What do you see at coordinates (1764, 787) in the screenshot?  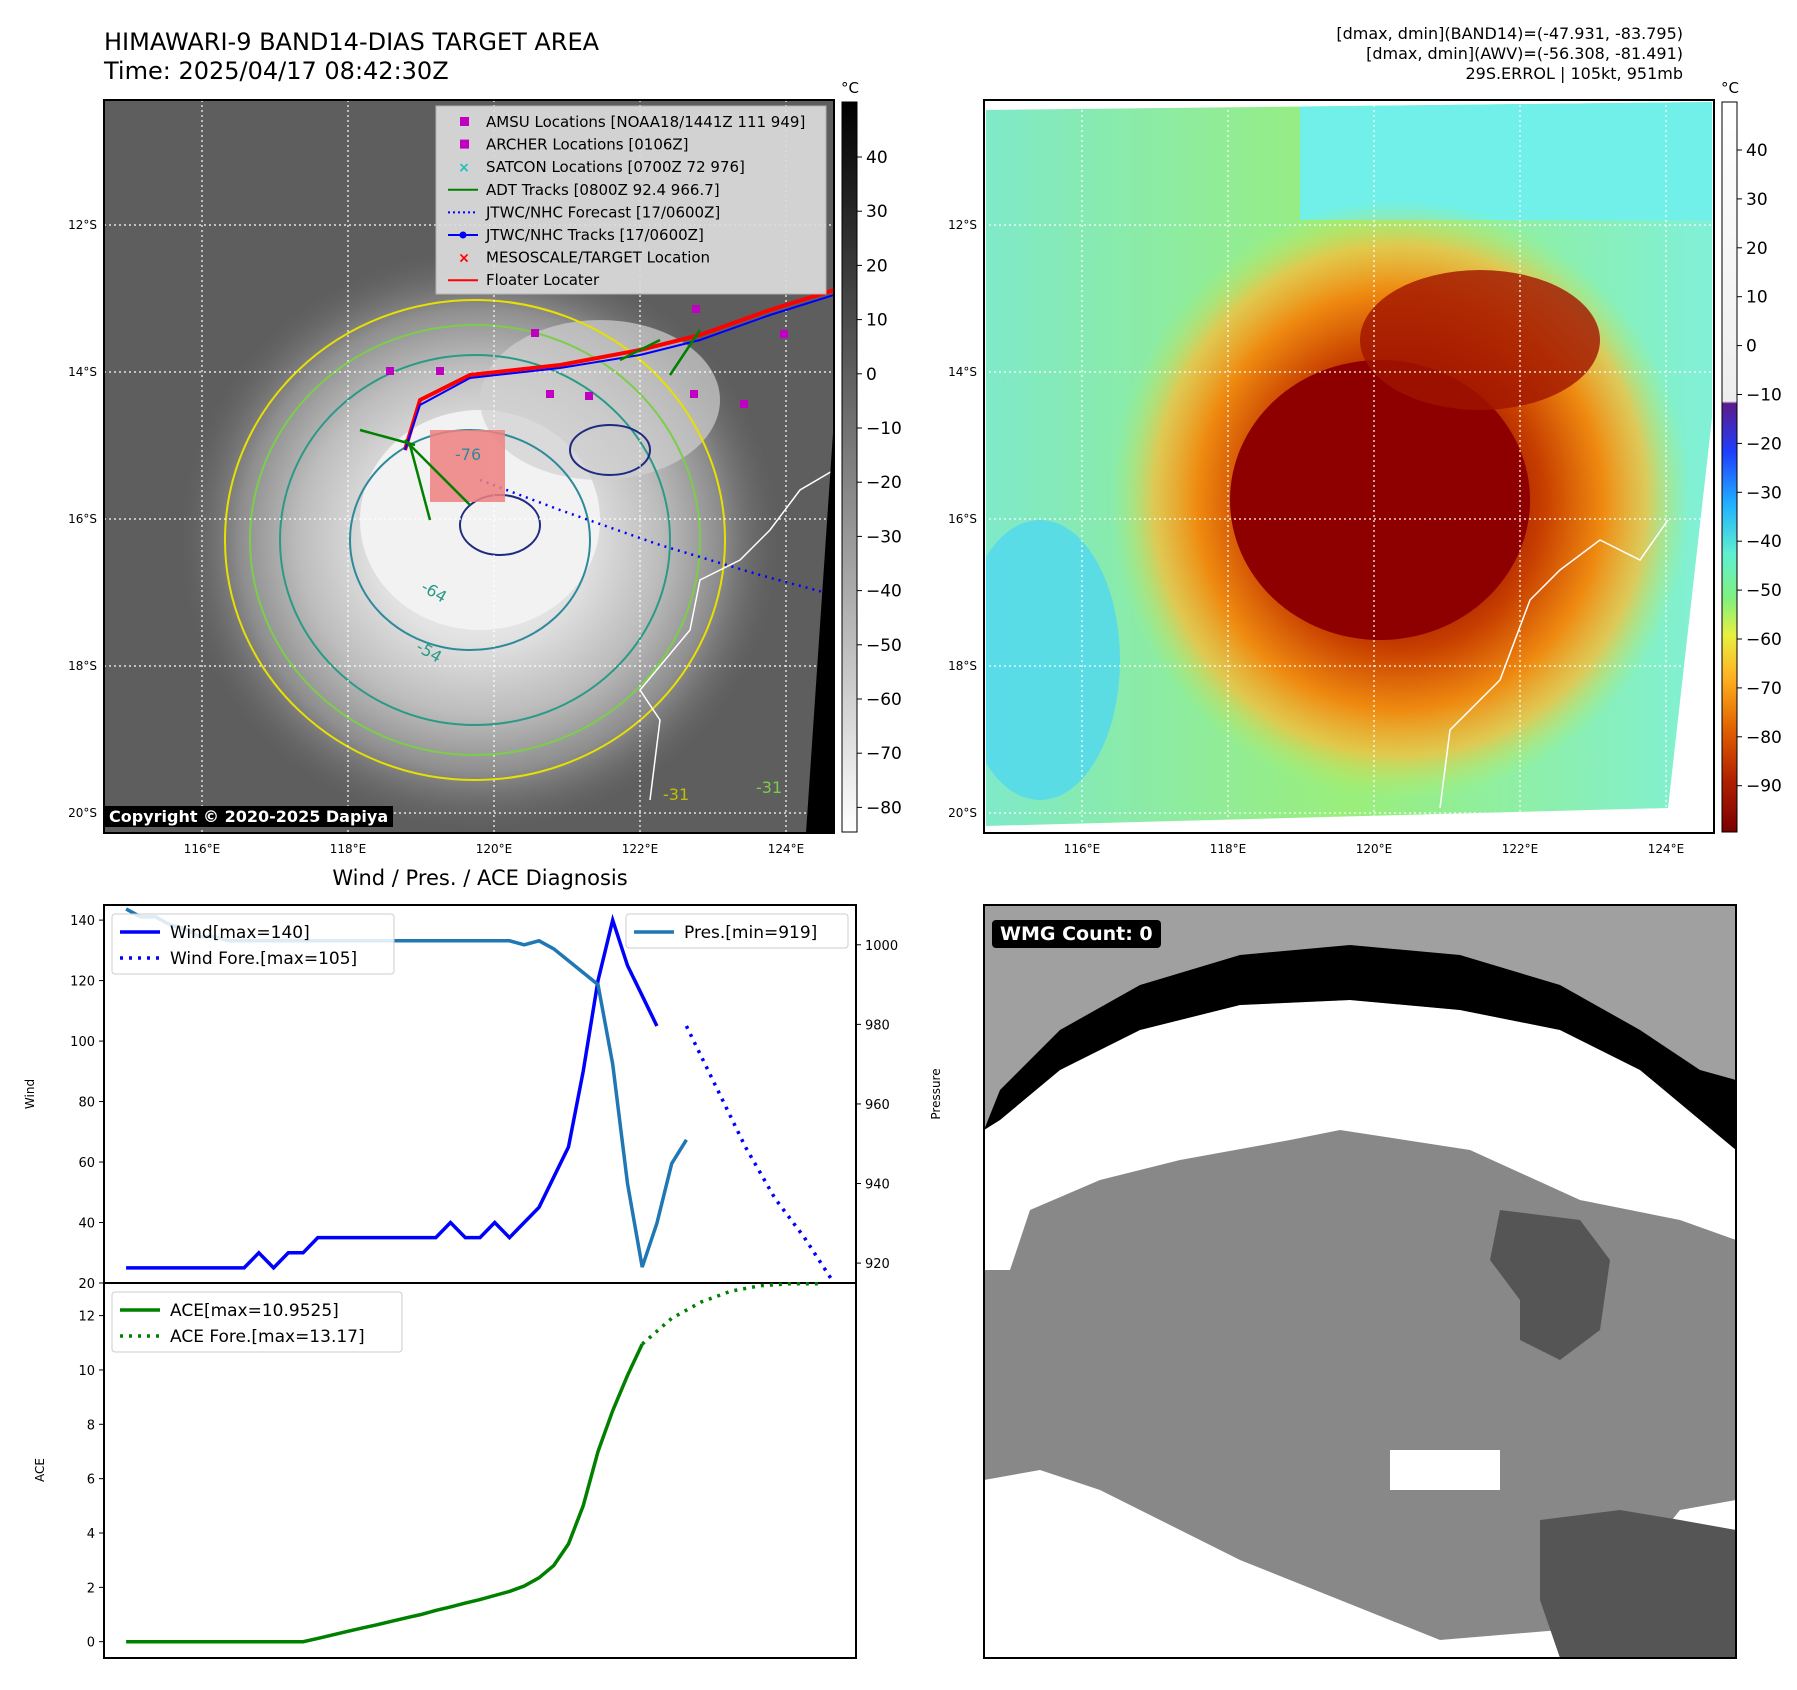 I see `colorbar-tick-label: −90` at bounding box center [1764, 787].